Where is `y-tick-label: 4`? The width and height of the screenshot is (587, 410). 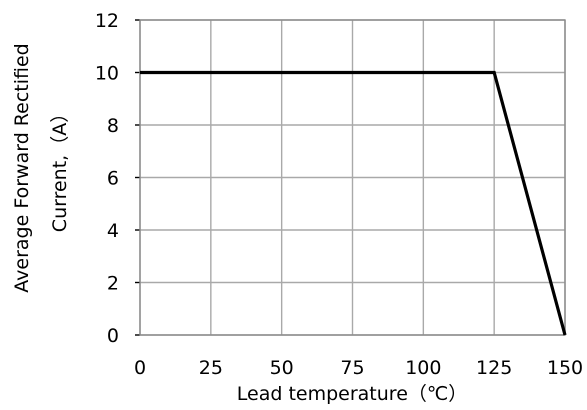 y-tick-label: 4 is located at coordinates (113, 231).